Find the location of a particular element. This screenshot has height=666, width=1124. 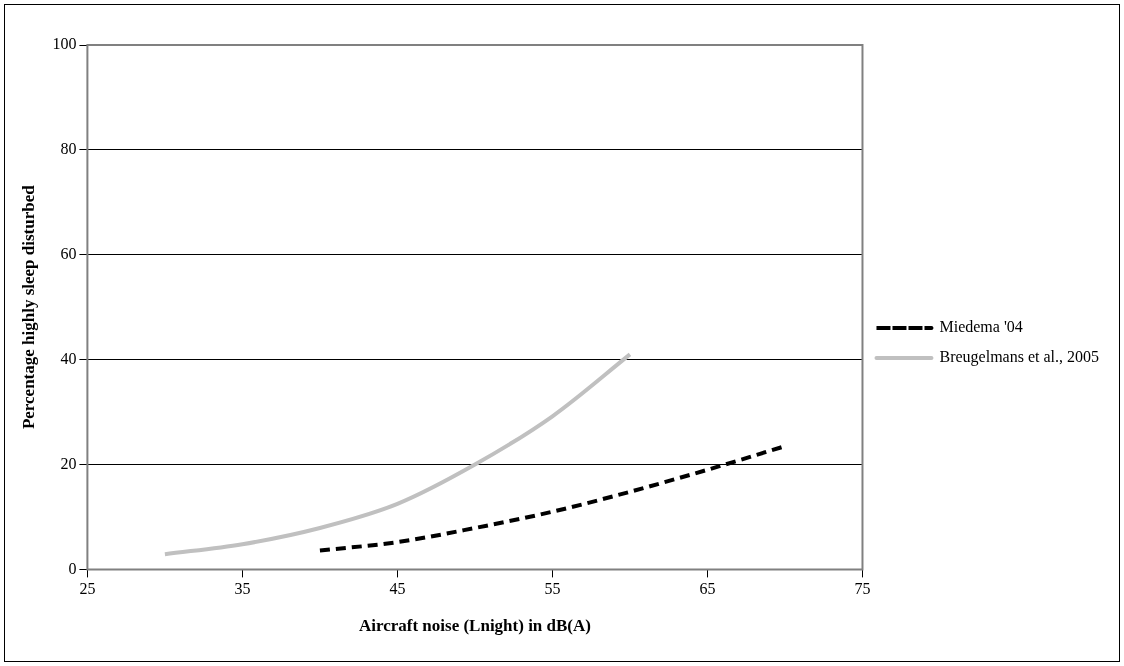

legend-label: Breugelmans et al., 2005 is located at coordinates (1019, 357).